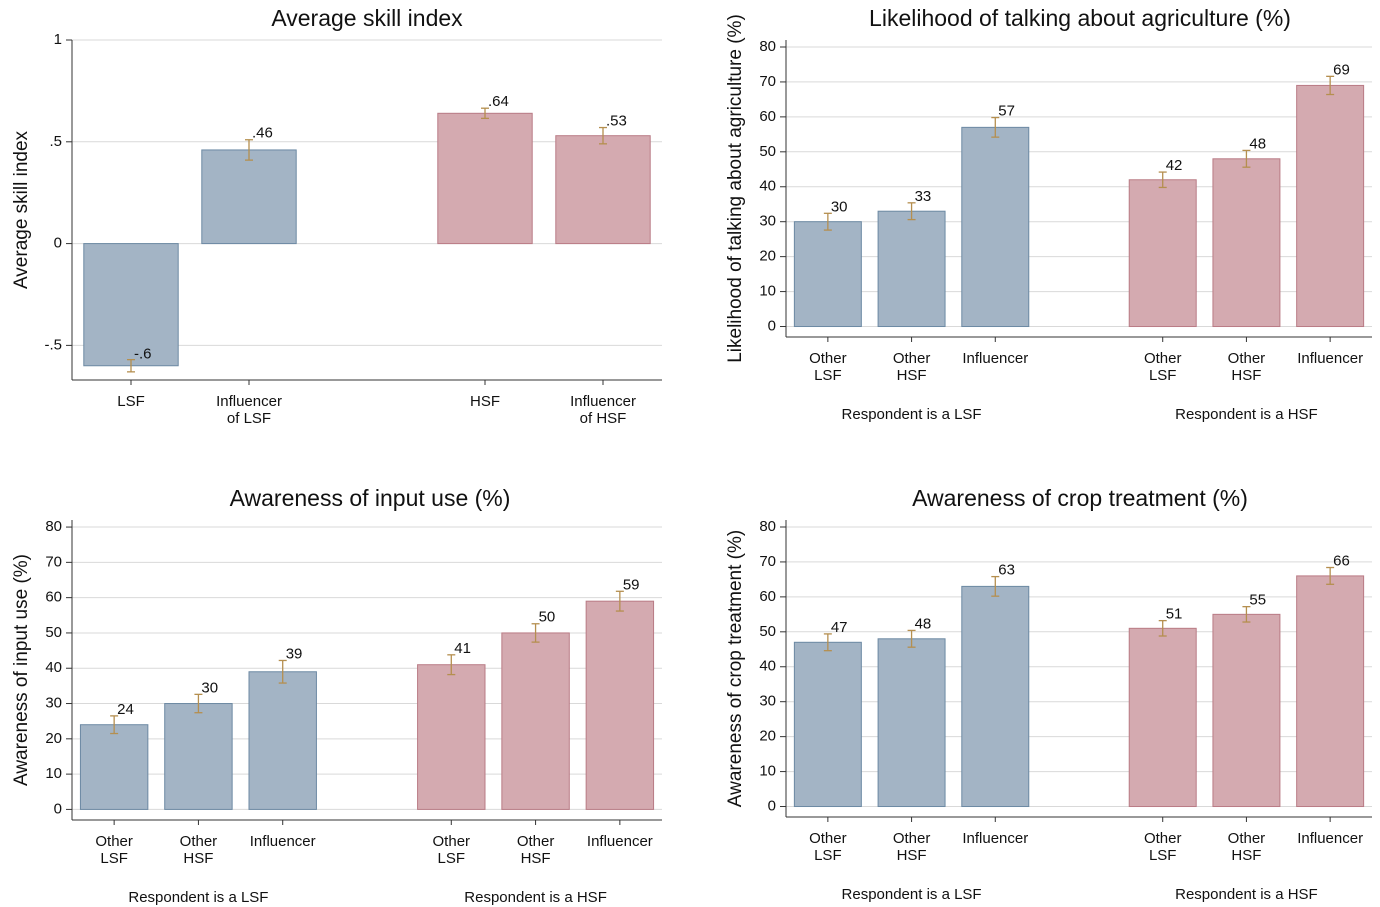 The image size is (1380, 907). I want to click on value-label: 51, so click(1174, 614).